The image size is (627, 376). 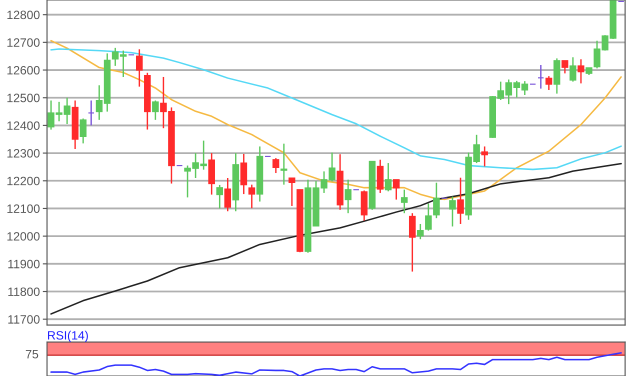 What do you see at coordinates (23, 153) in the screenshot?
I see `y-tick-label: 12300` at bounding box center [23, 153].